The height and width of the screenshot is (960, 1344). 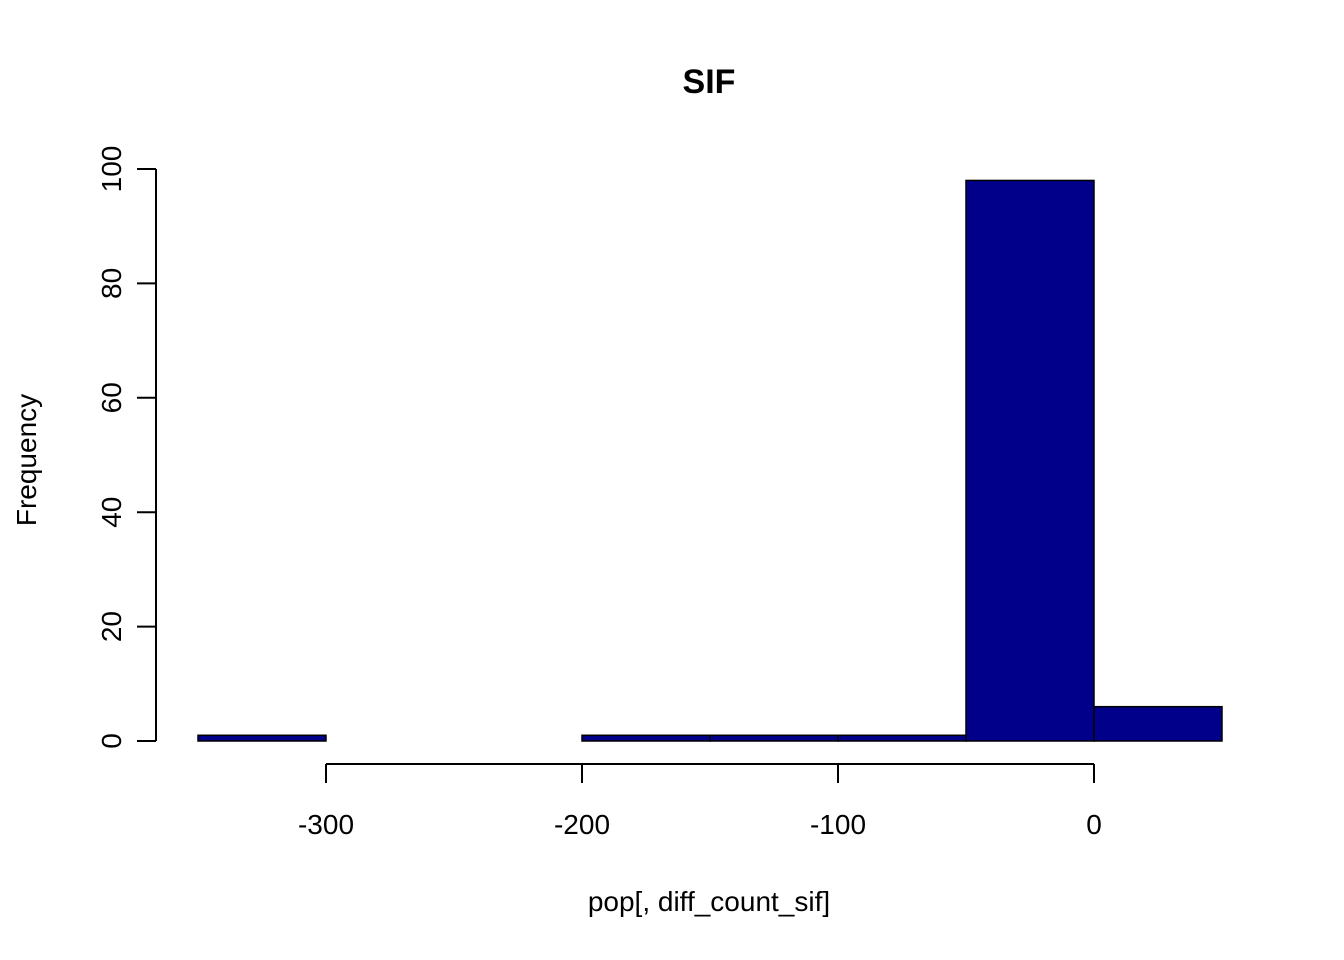 What do you see at coordinates (111, 626) in the screenshot?
I see `y-tick-label: 20` at bounding box center [111, 626].